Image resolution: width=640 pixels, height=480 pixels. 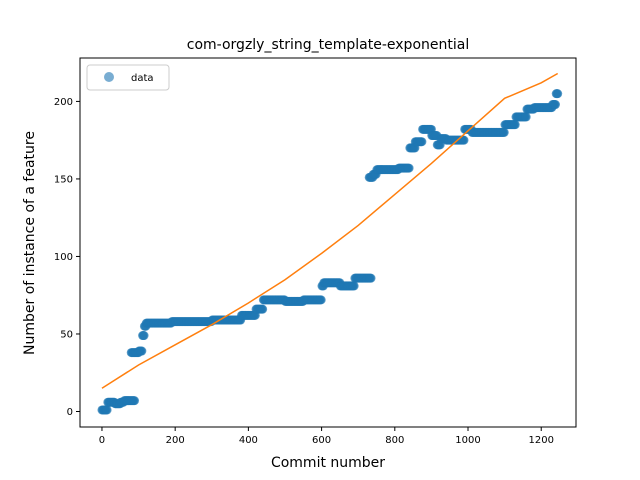 I want to click on y-tick-label: 150, so click(x=63, y=179).